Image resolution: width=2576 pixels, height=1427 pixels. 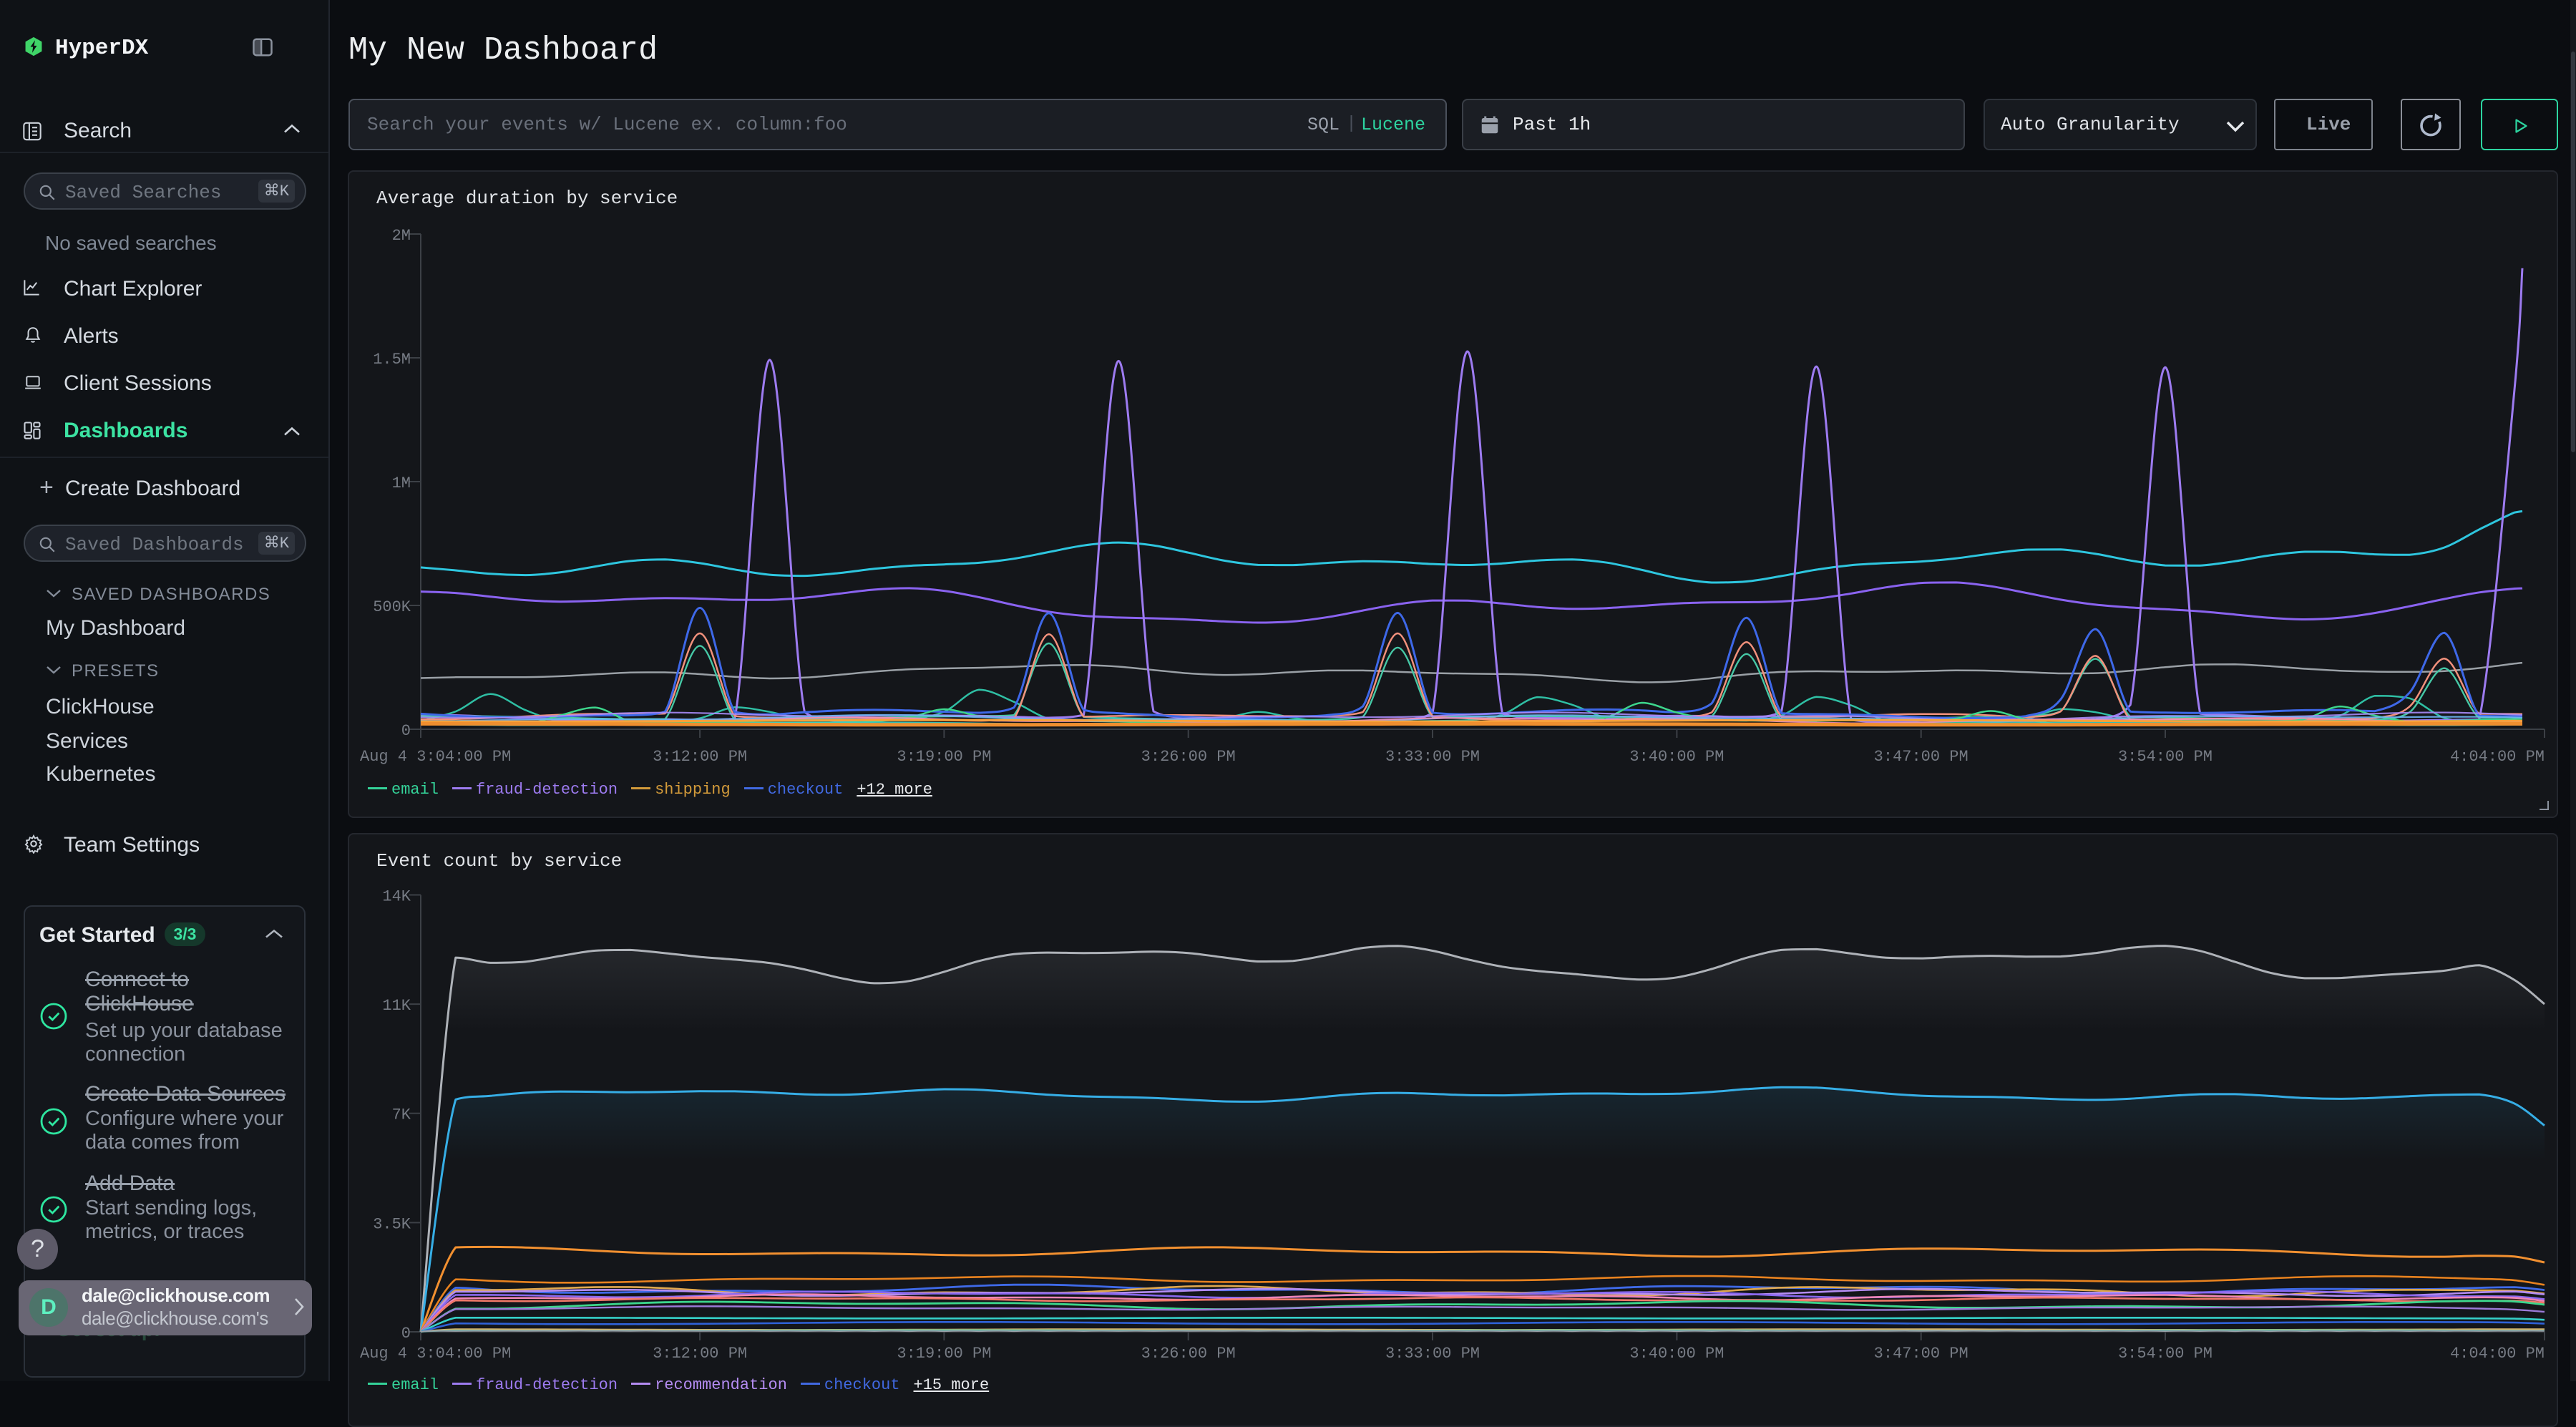 What do you see at coordinates (401, 1115) in the screenshot?
I see `svg-text: 7K` at bounding box center [401, 1115].